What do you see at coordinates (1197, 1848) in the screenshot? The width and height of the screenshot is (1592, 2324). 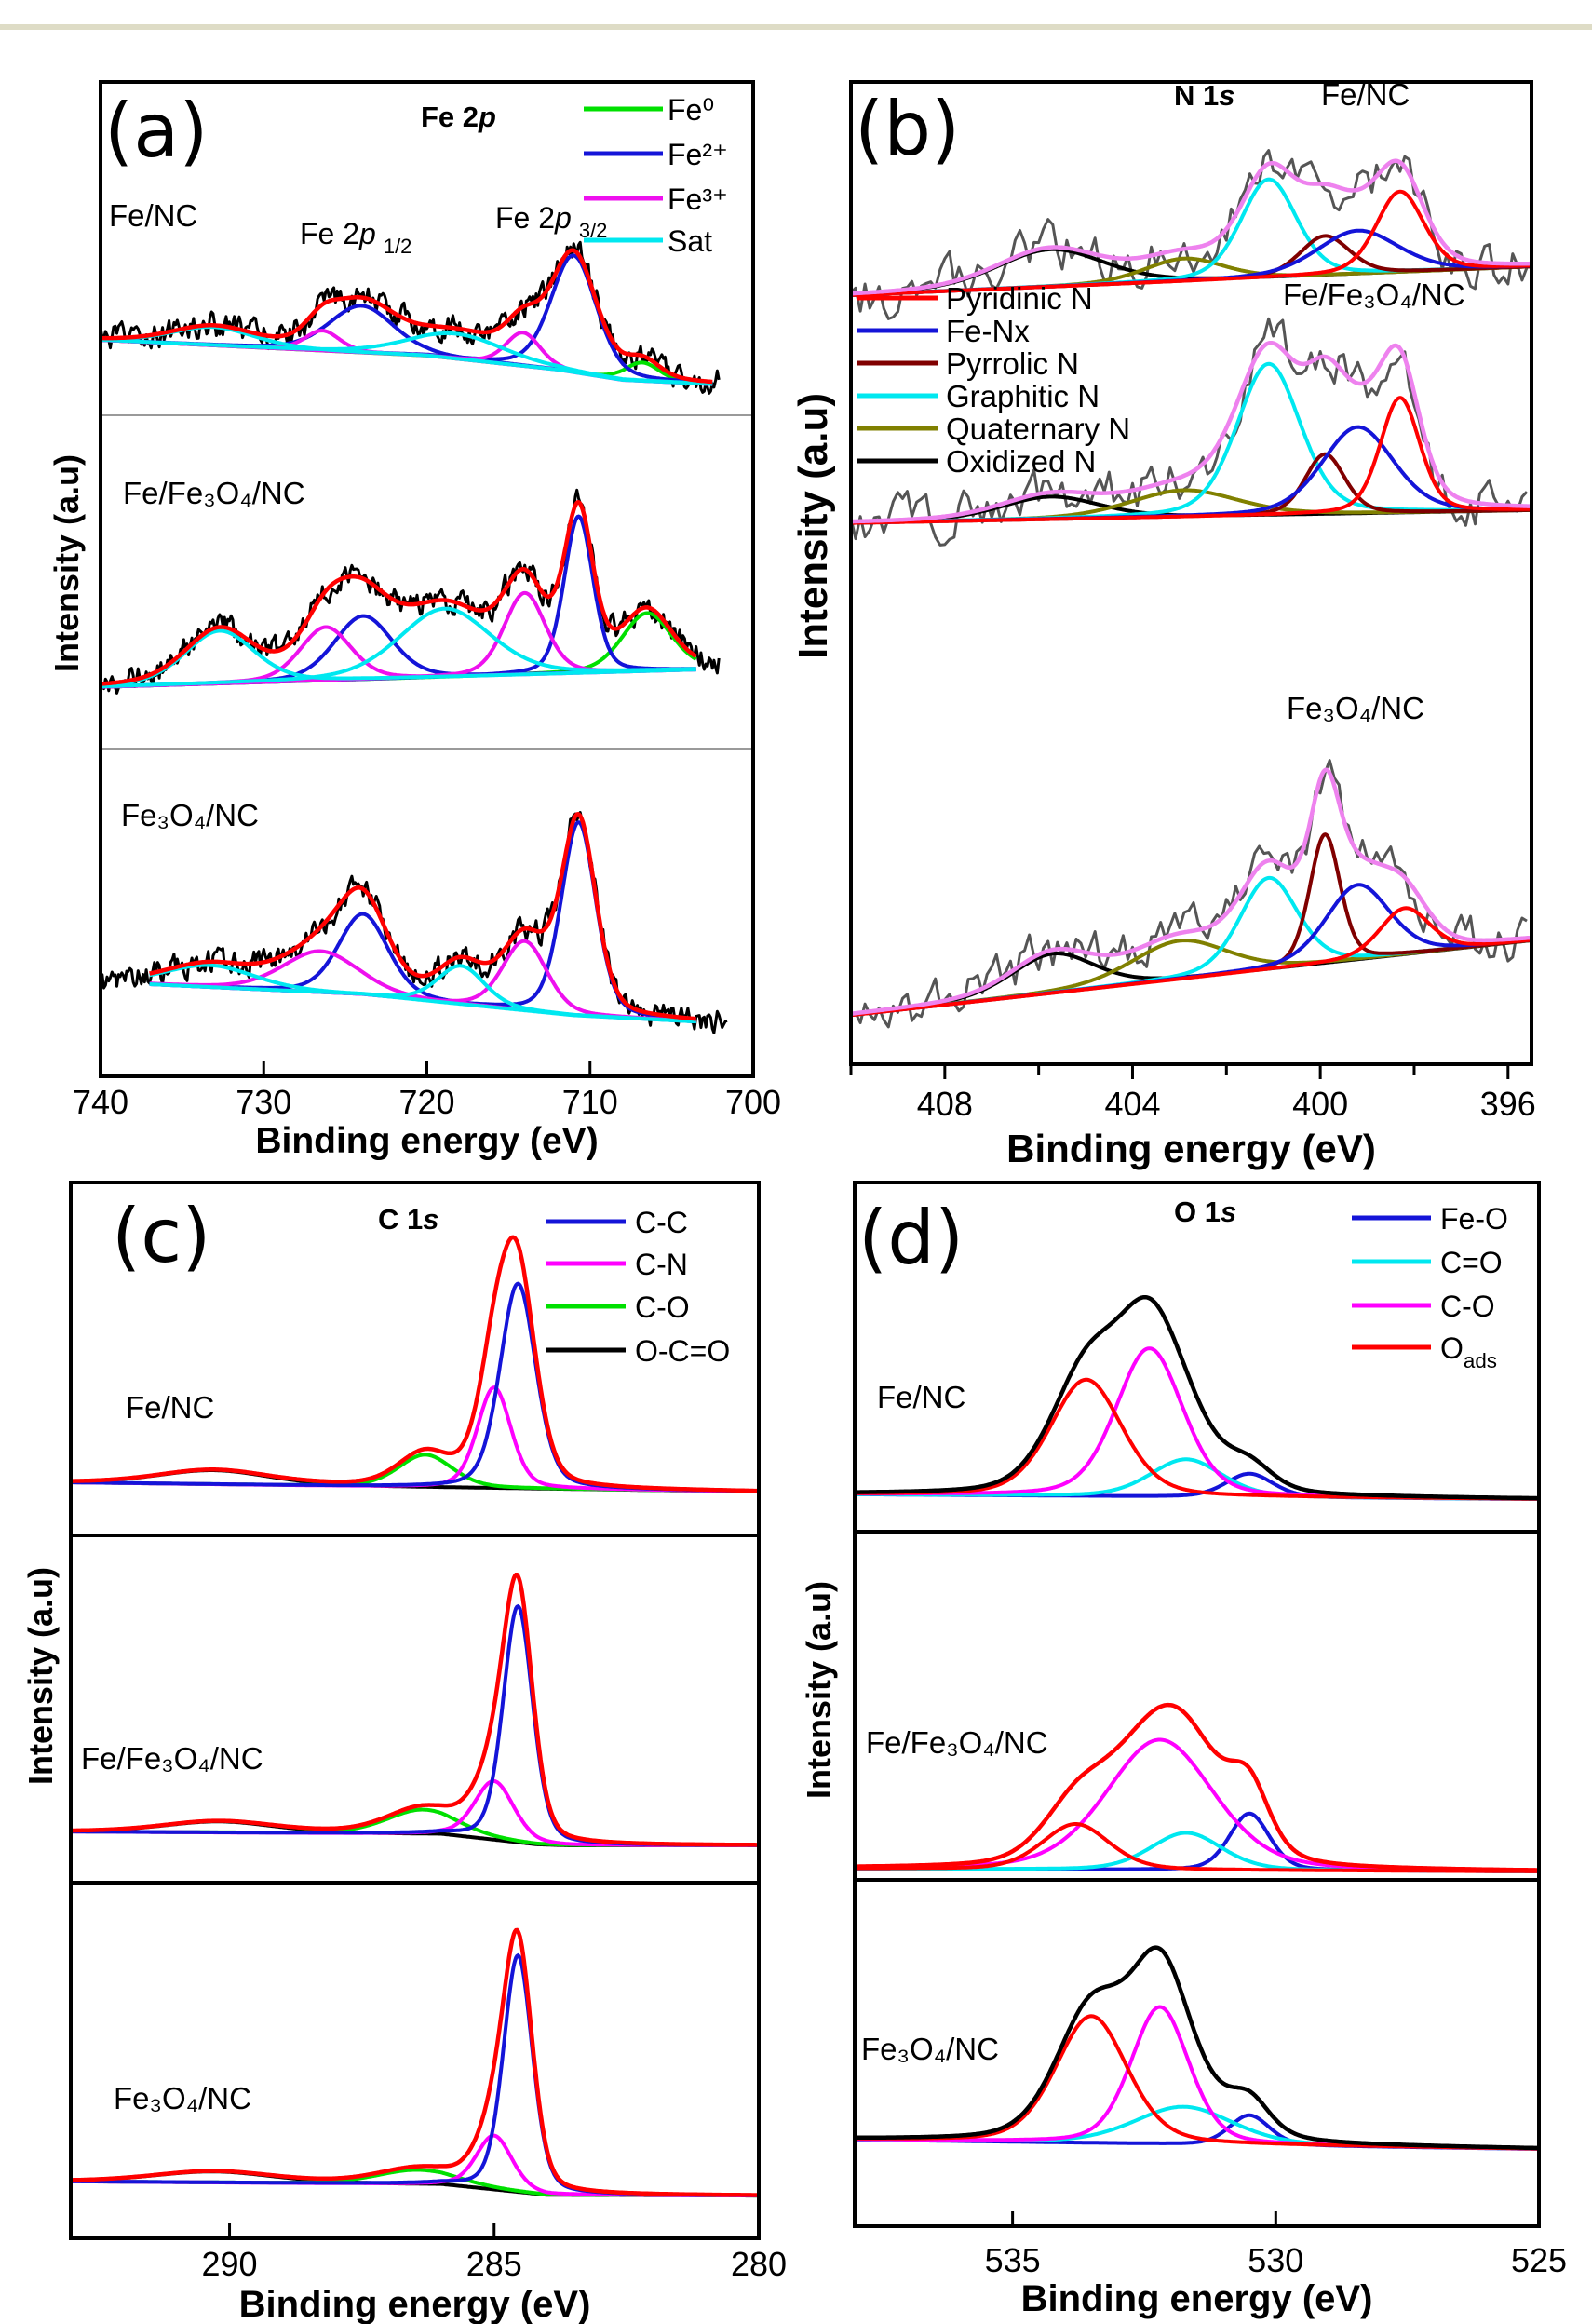 I see `component-curve-oads` at bounding box center [1197, 1848].